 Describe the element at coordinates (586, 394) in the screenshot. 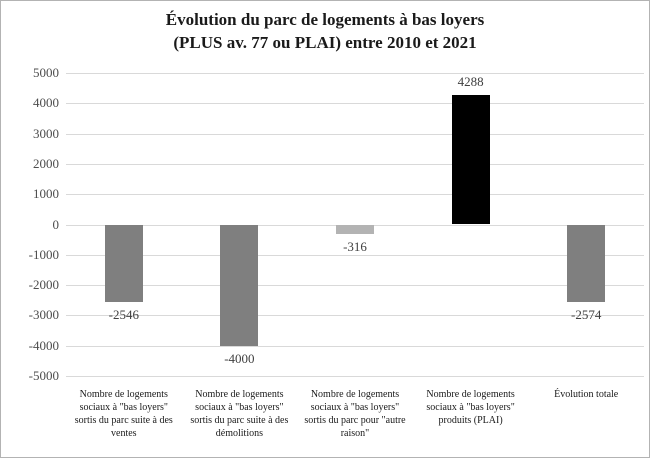

I see `x-category-label: Évolution totale` at that location.